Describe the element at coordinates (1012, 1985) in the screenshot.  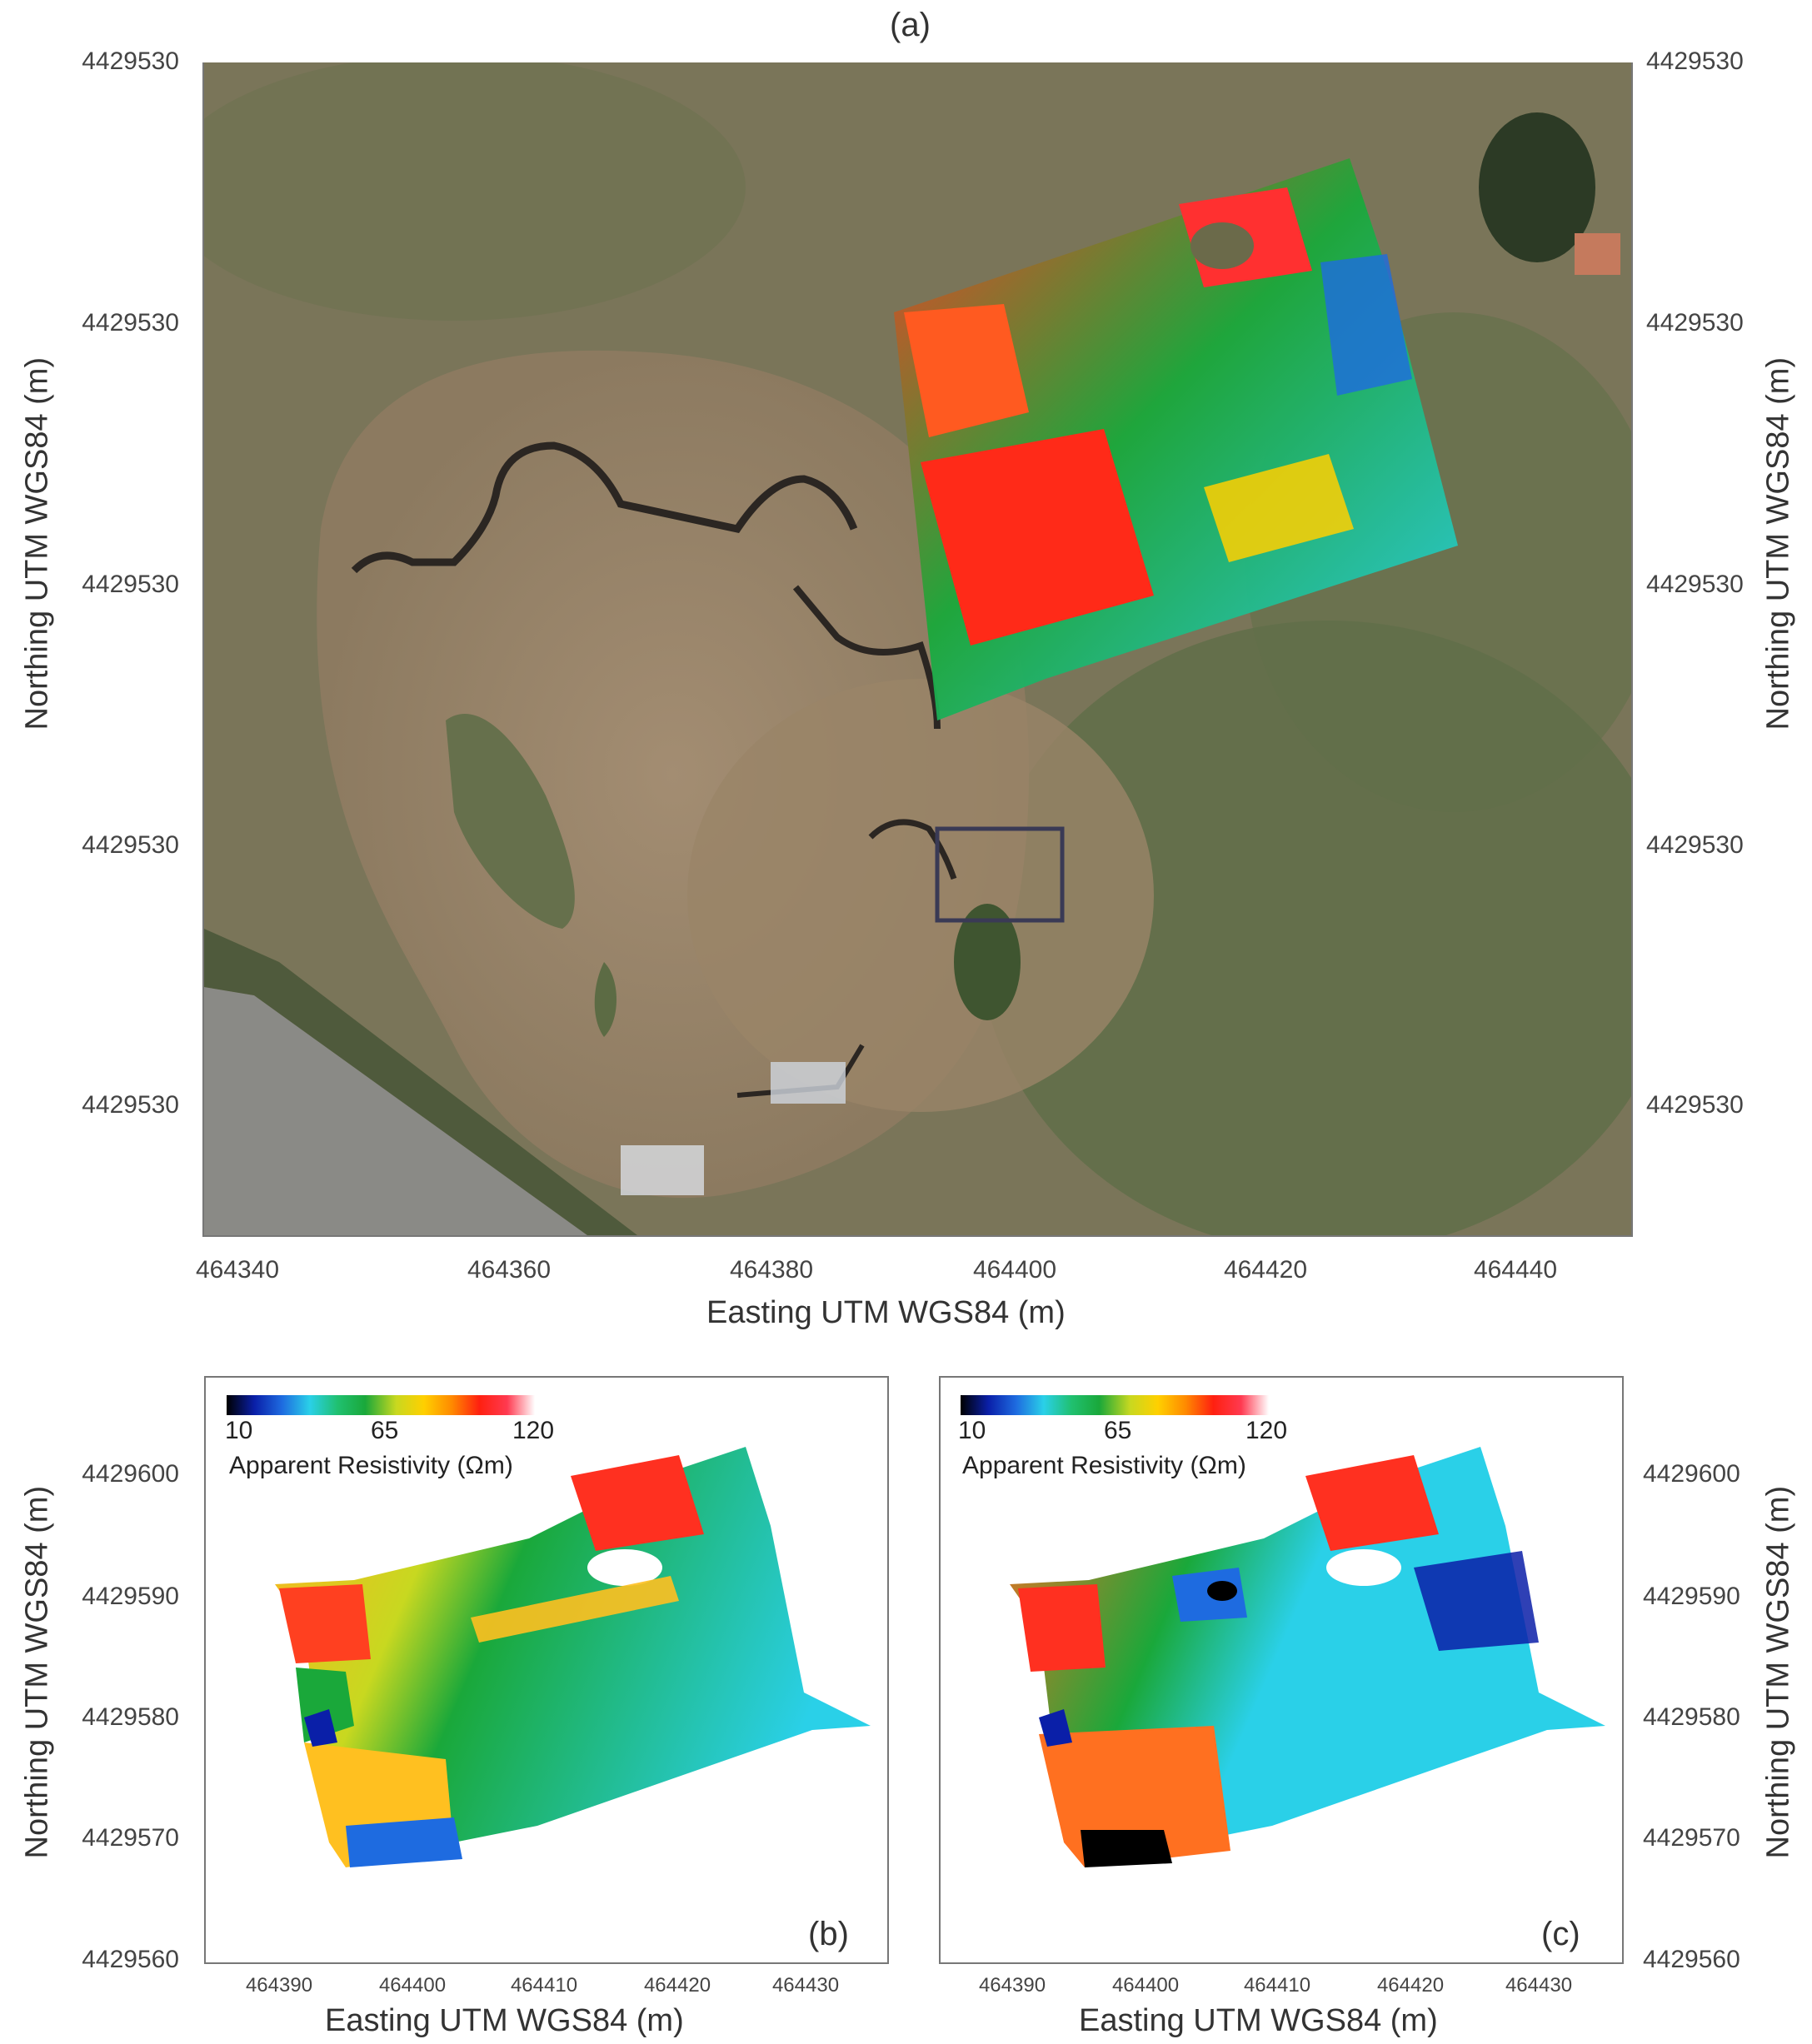
I see `panel-c-x-tick: 464390` at that location.